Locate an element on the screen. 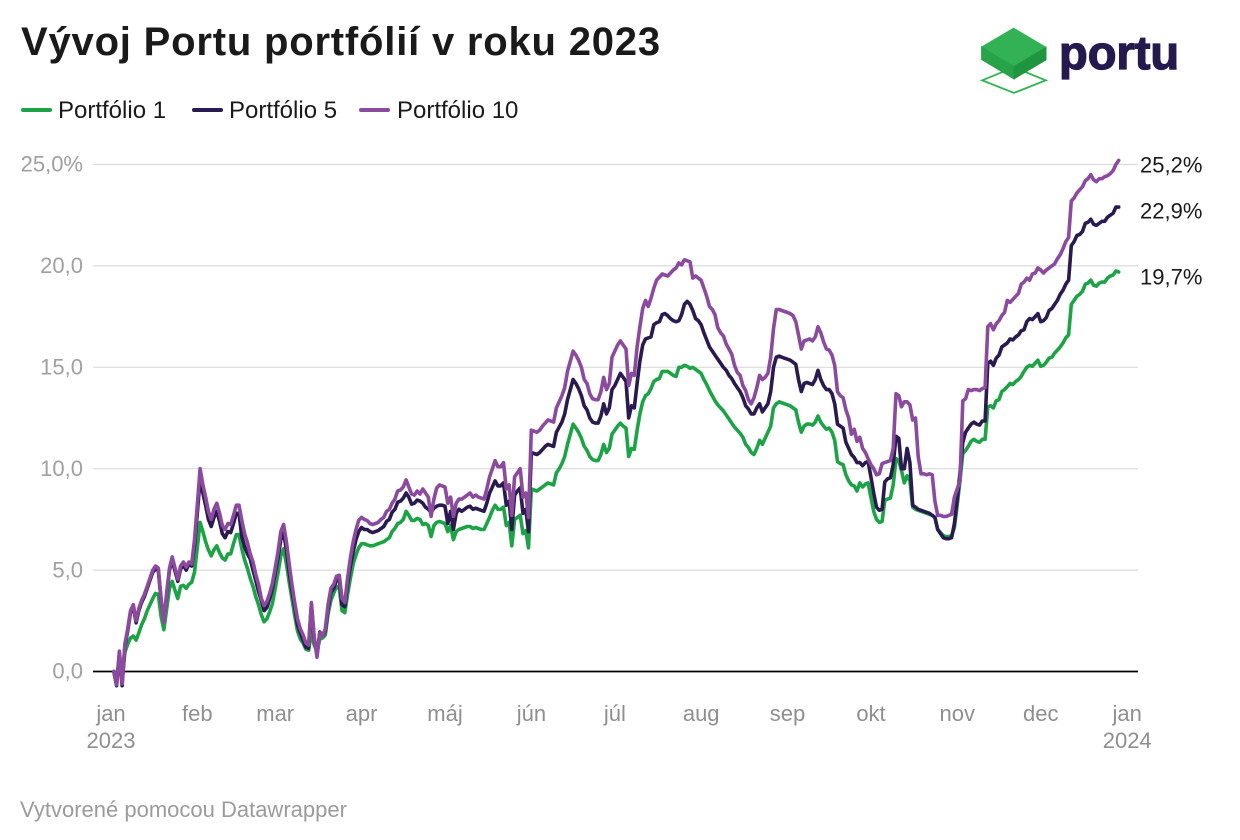 This screenshot has height=840, width=1240. svg-text: nov is located at coordinates (957, 713).